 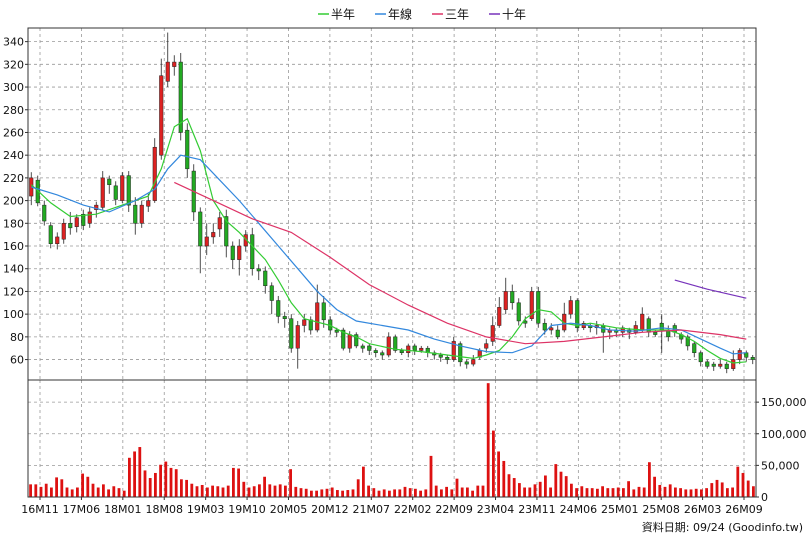 What do you see at coordinates (710, 289) in the screenshot?
I see `ma-ten-year-line` at bounding box center [710, 289].